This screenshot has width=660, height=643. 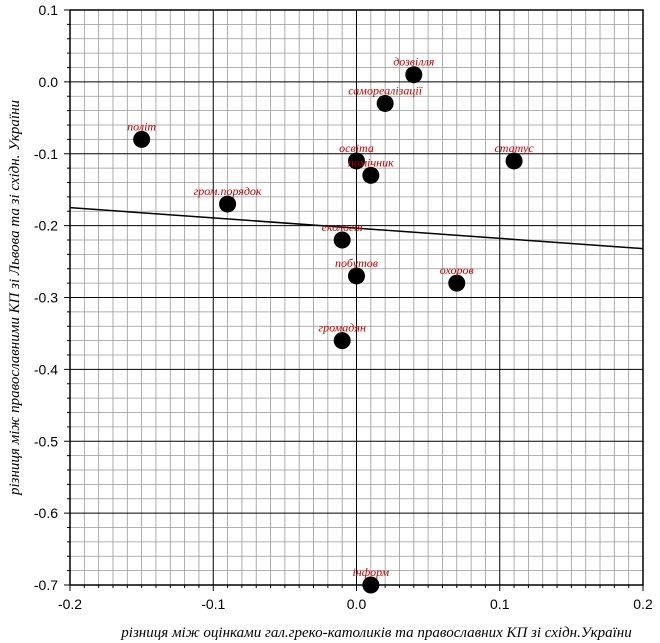 What do you see at coordinates (342, 328) in the screenshot?
I see `data-point-label: громадян` at bounding box center [342, 328].